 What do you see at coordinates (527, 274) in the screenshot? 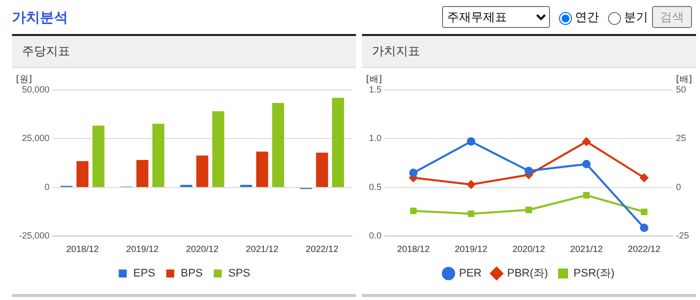
I see `legend-label: PBR(좌)` at bounding box center [527, 274].